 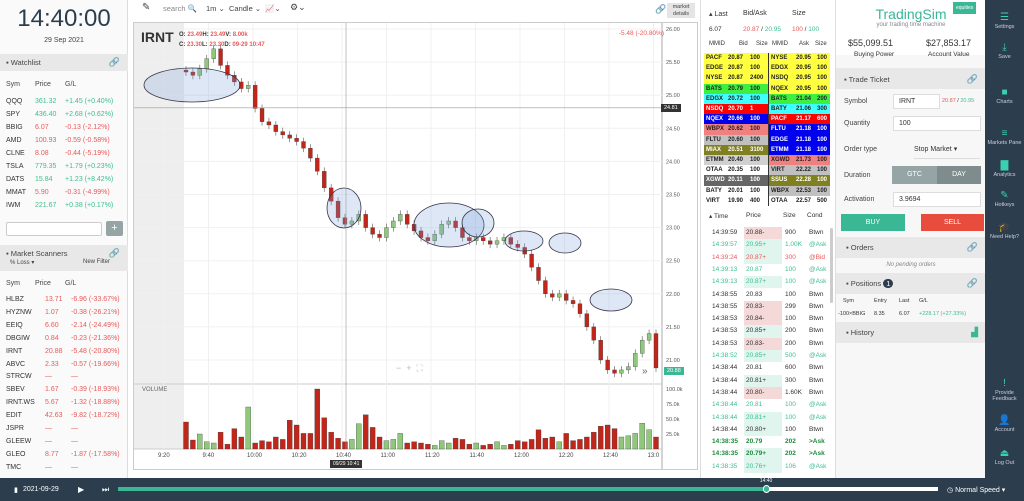 I want to click on level2-ask-row: NYSE 20.95 100, so click(x=799, y=58).